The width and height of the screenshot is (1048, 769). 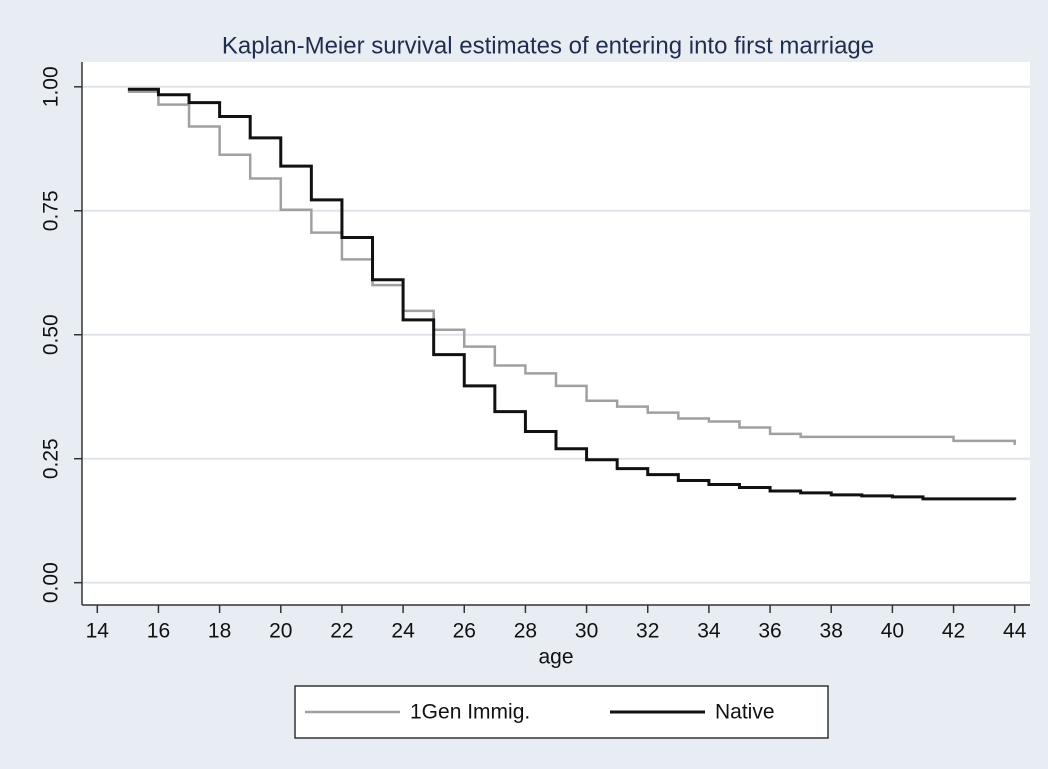 I want to click on x-tick-label: 16, so click(x=158, y=631).